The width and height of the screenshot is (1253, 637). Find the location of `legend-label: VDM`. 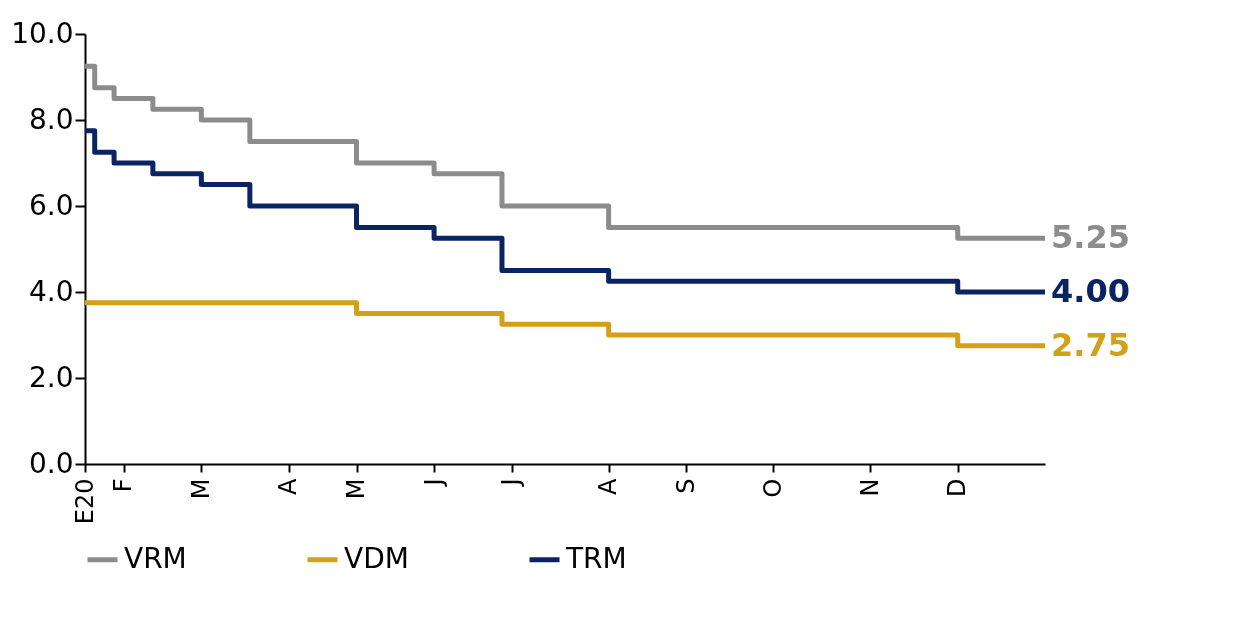

legend-label: VDM is located at coordinates (376, 558).